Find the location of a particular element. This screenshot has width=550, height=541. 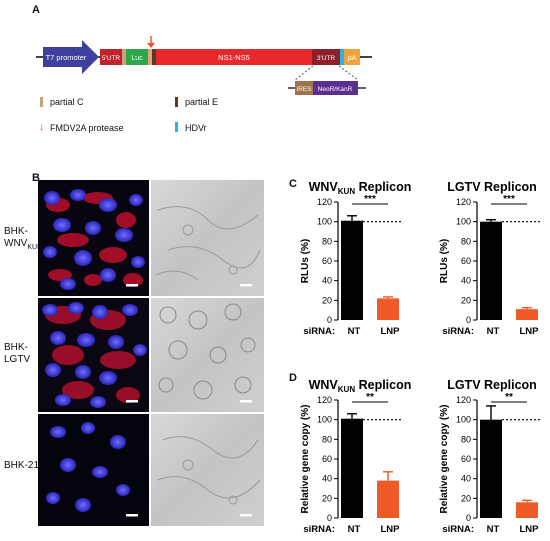

row-label-wnv-line2: WNVKUN is located at coordinates (23, 246).